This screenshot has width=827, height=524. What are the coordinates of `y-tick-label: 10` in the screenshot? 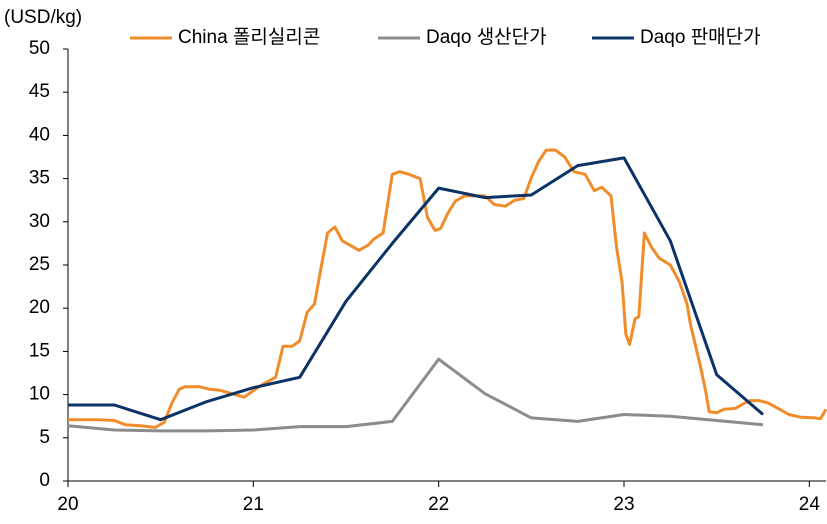 It's located at (39, 394).